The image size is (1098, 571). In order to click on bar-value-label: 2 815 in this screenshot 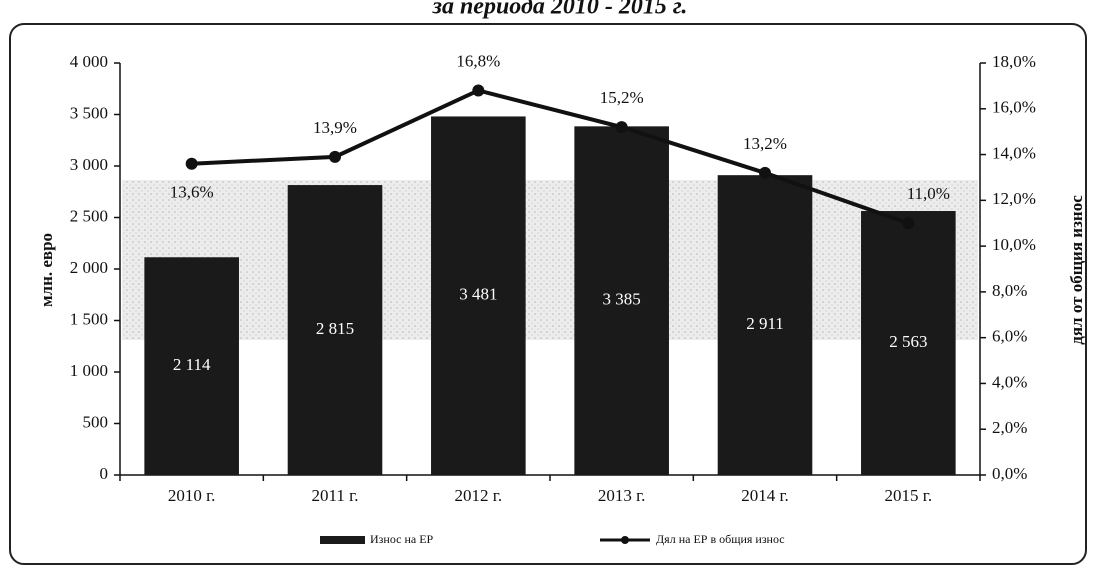, I will do `click(335, 328)`.